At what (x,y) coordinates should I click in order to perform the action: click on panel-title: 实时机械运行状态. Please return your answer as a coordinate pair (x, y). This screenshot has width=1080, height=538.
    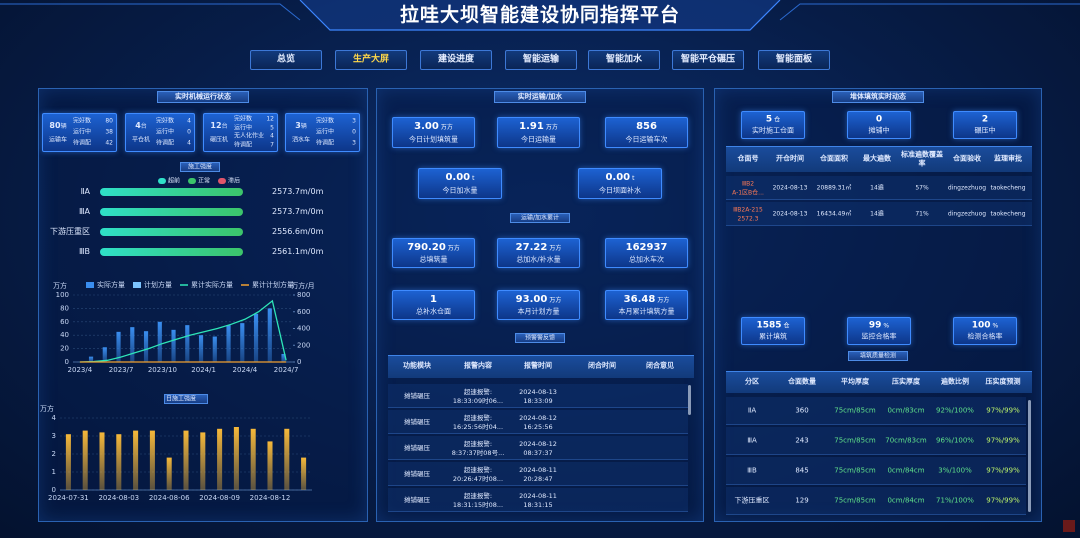
    Looking at the image, I should click on (203, 96).